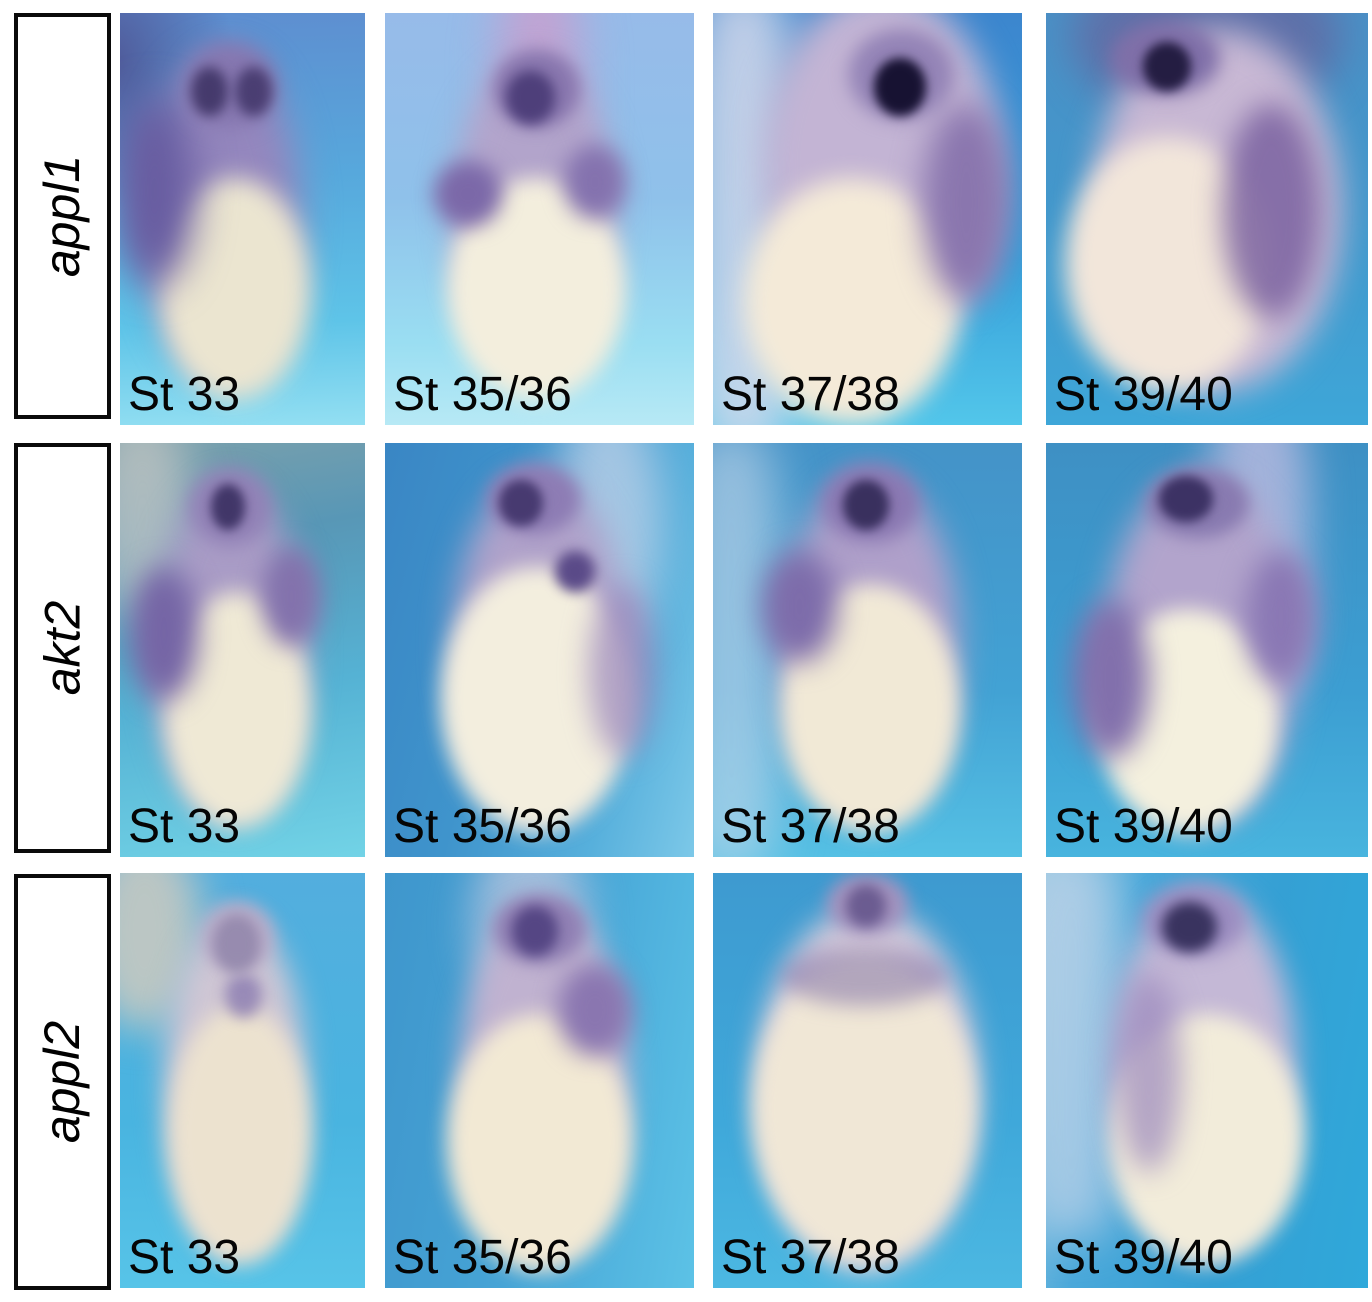  I want to click on gene-label-box-akt2: akt2, so click(62, 648).